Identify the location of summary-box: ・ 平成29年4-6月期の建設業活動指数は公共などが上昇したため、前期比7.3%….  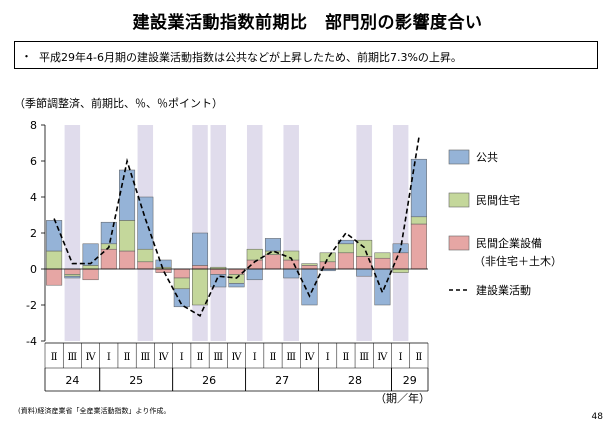
(306, 55).